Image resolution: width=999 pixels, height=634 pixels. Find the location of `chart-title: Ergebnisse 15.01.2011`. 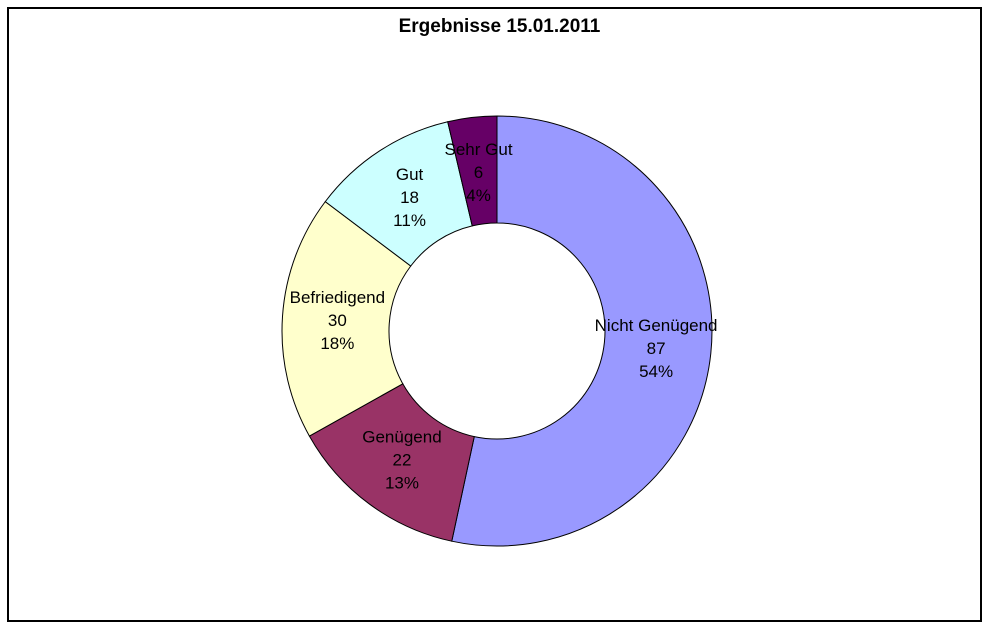

chart-title: Ergebnisse 15.01.2011 is located at coordinates (499, 26).